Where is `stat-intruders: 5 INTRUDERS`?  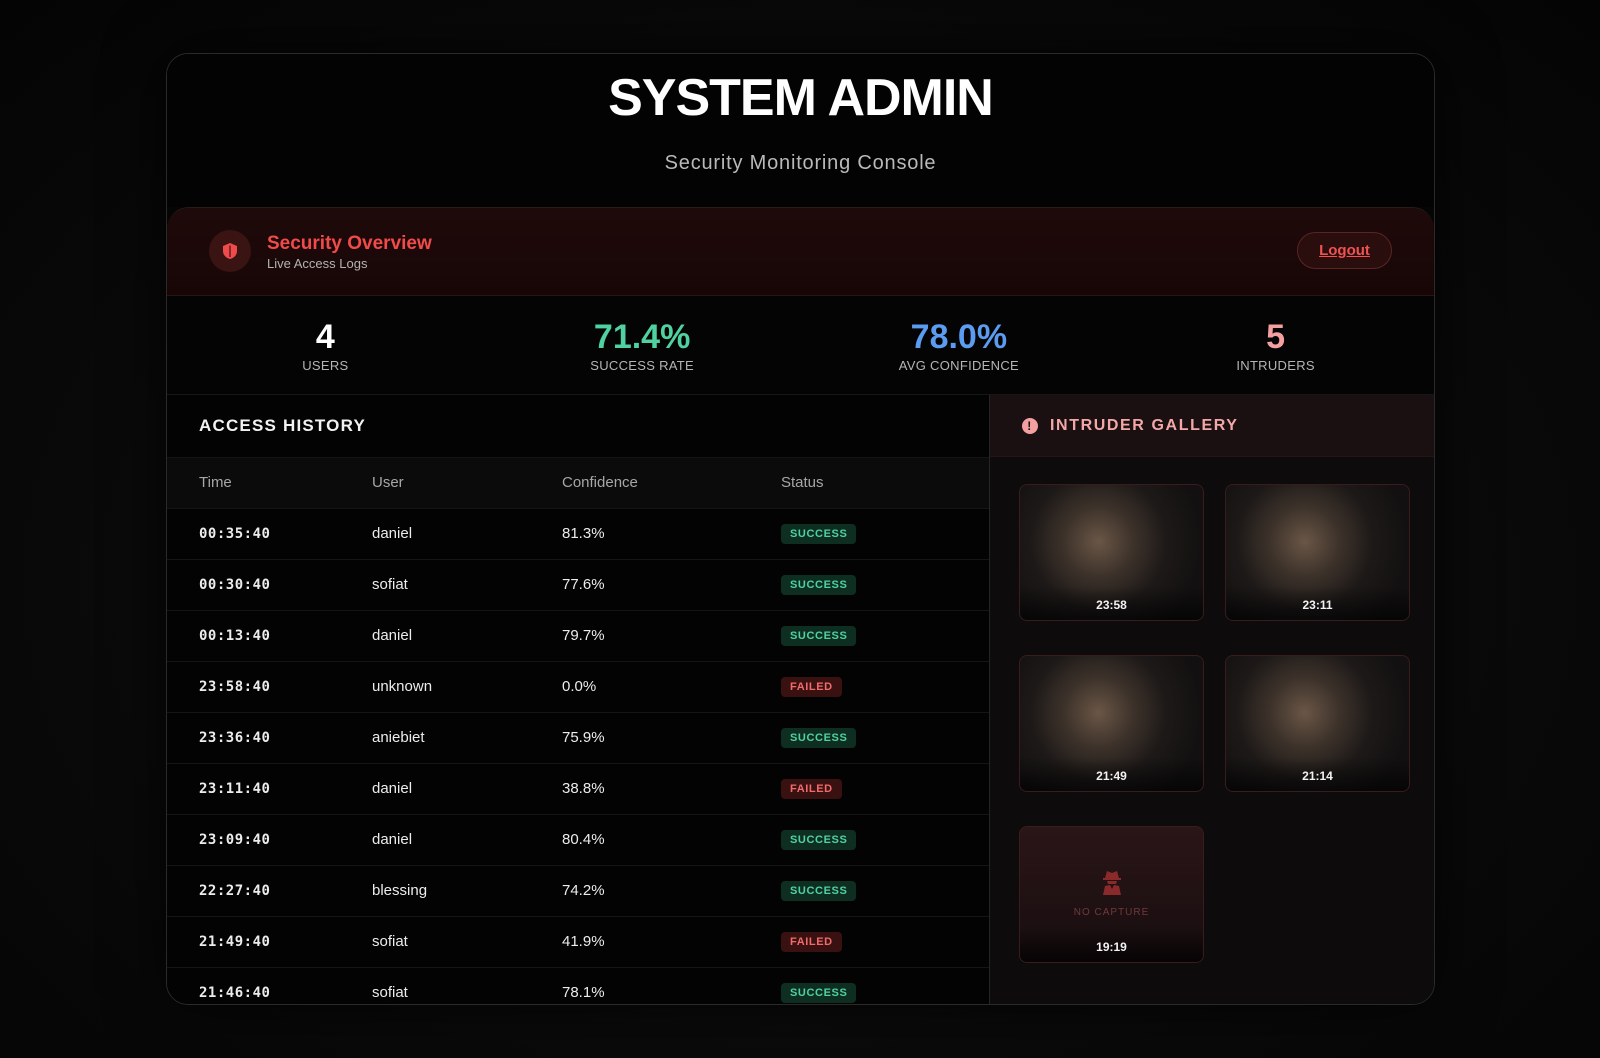
stat-intruders: 5 INTRUDERS is located at coordinates (1275, 345).